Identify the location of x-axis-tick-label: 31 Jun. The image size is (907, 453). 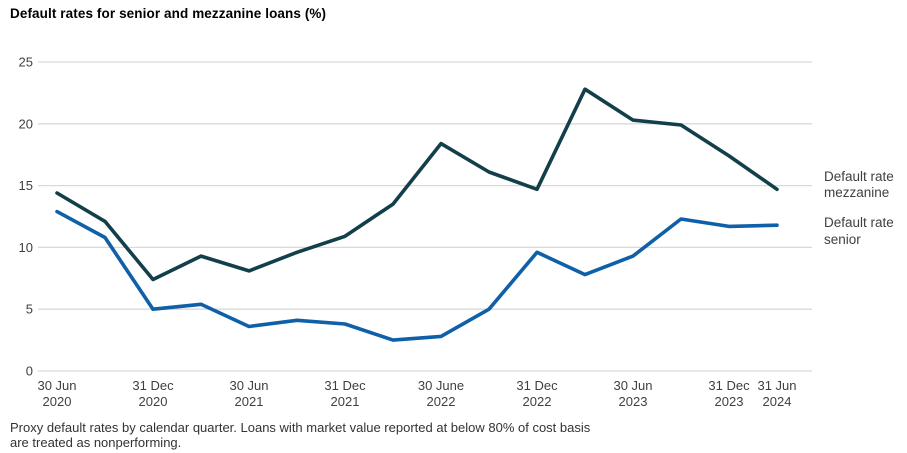
(776, 385).